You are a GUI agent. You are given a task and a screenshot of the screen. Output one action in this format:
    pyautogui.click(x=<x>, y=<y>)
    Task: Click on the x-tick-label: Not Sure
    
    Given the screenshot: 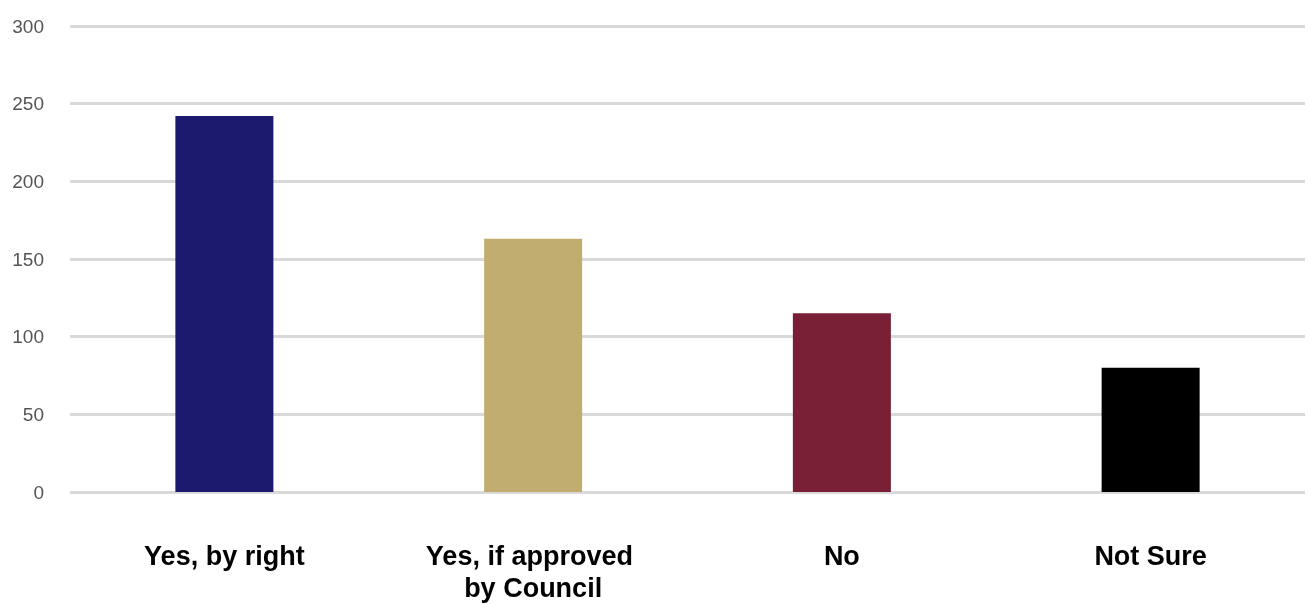 What is the action you would take?
    pyautogui.click(x=1150, y=556)
    